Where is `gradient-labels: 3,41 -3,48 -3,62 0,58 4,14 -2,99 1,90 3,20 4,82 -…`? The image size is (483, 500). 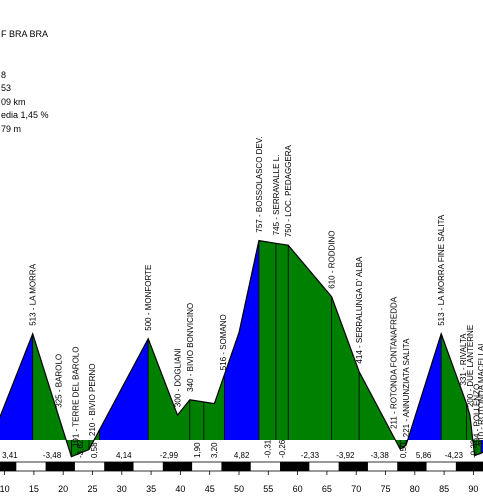
gradient-labels: 3,41 -3,48 -3,62 0,58 4,14 -2,99 1,90 3,20 4,82 -… is located at coordinates (240, 449).